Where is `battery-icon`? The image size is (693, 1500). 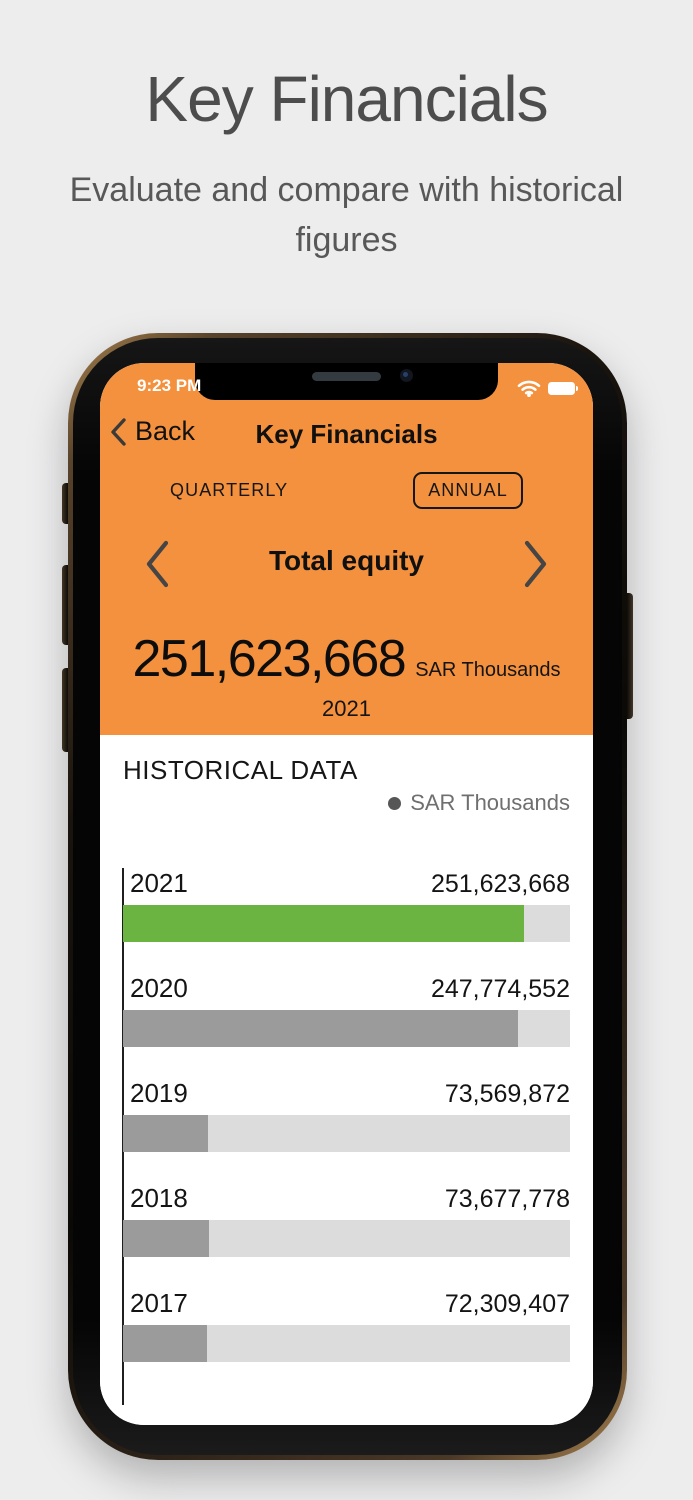 battery-icon is located at coordinates (562, 388).